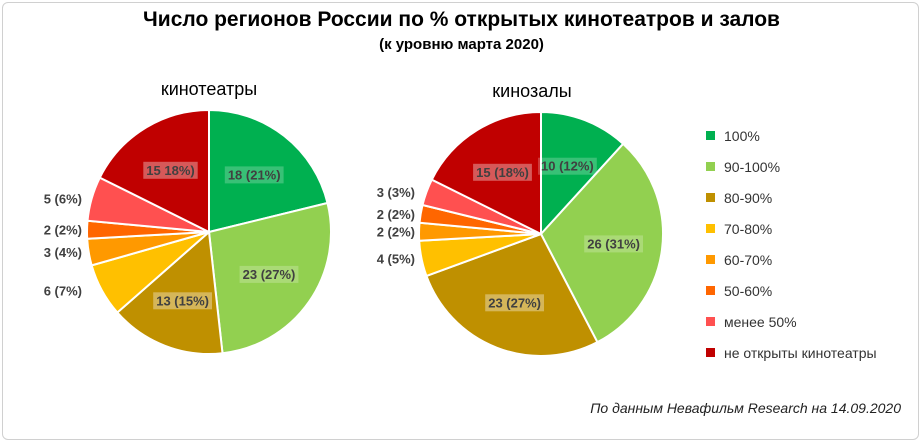 The width and height of the screenshot is (923, 444). Describe the element at coordinates (396, 259) in the screenshot. I see `data-label: 4 (5%)` at that location.